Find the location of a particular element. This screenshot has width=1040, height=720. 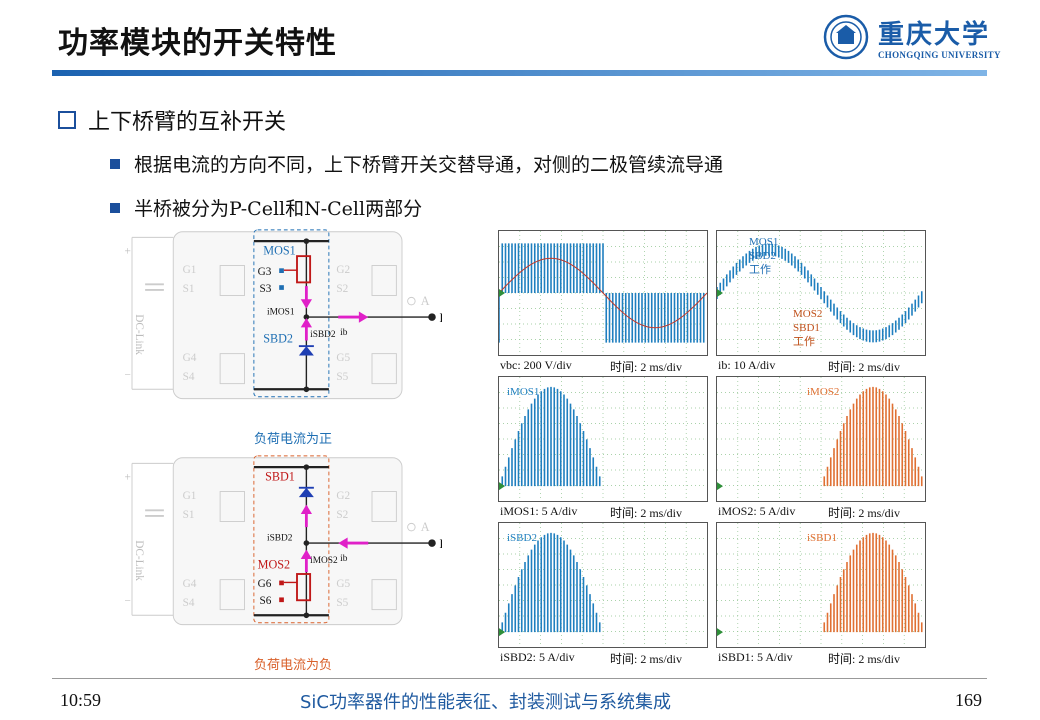

university-seal-icon is located at coordinates (846, 37).